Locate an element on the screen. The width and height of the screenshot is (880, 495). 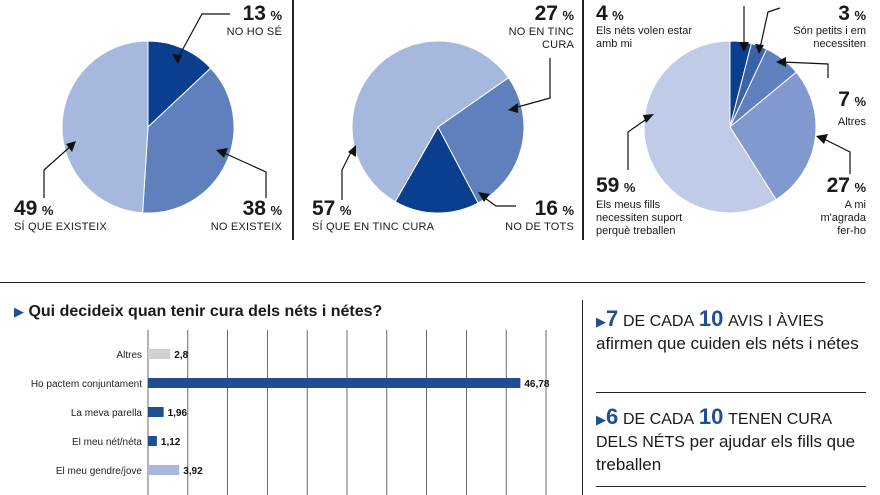
fact1-number: 7 is located at coordinates (612, 318).